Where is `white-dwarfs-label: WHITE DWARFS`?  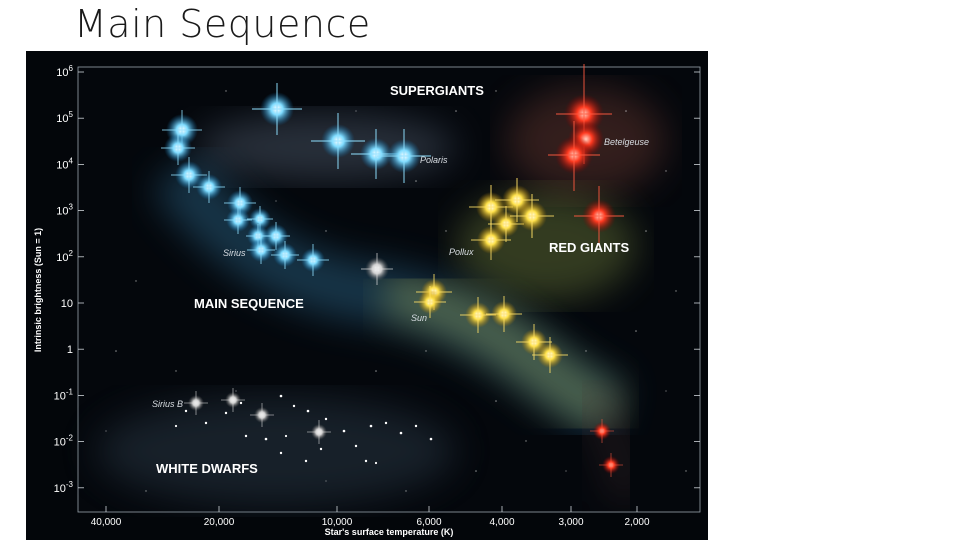
white-dwarfs-label: WHITE DWARFS is located at coordinates (207, 468).